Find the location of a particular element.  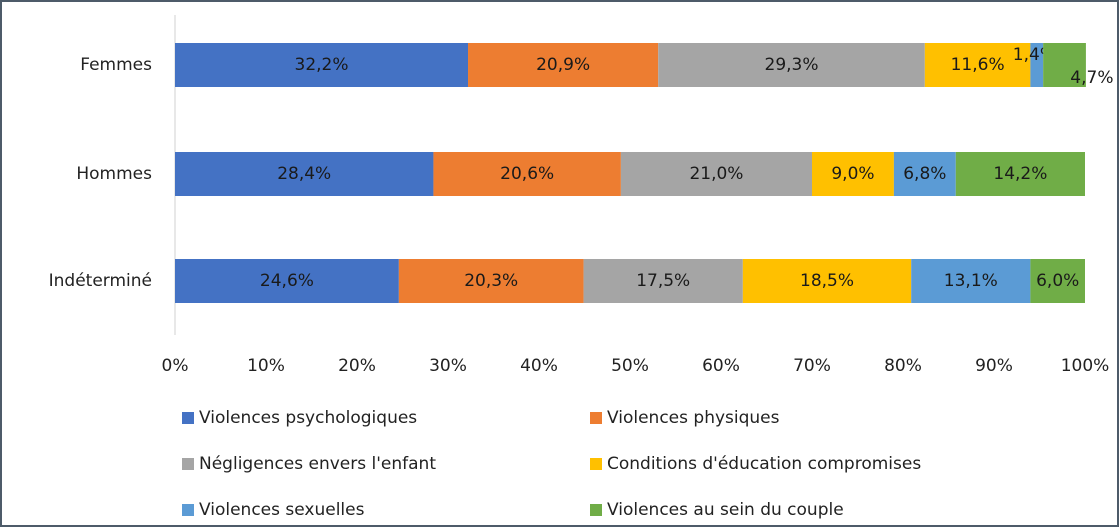

value-label: 17,5% is located at coordinates (663, 281).